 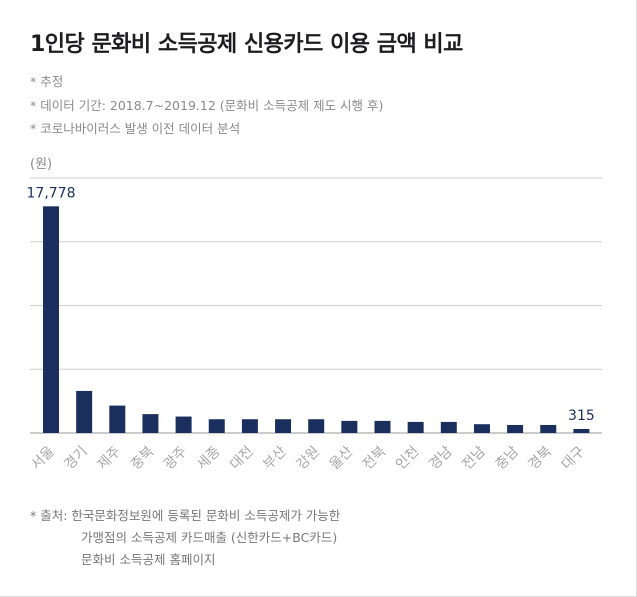 What do you see at coordinates (249, 426) in the screenshot?
I see `bar-대전` at bounding box center [249, 426].